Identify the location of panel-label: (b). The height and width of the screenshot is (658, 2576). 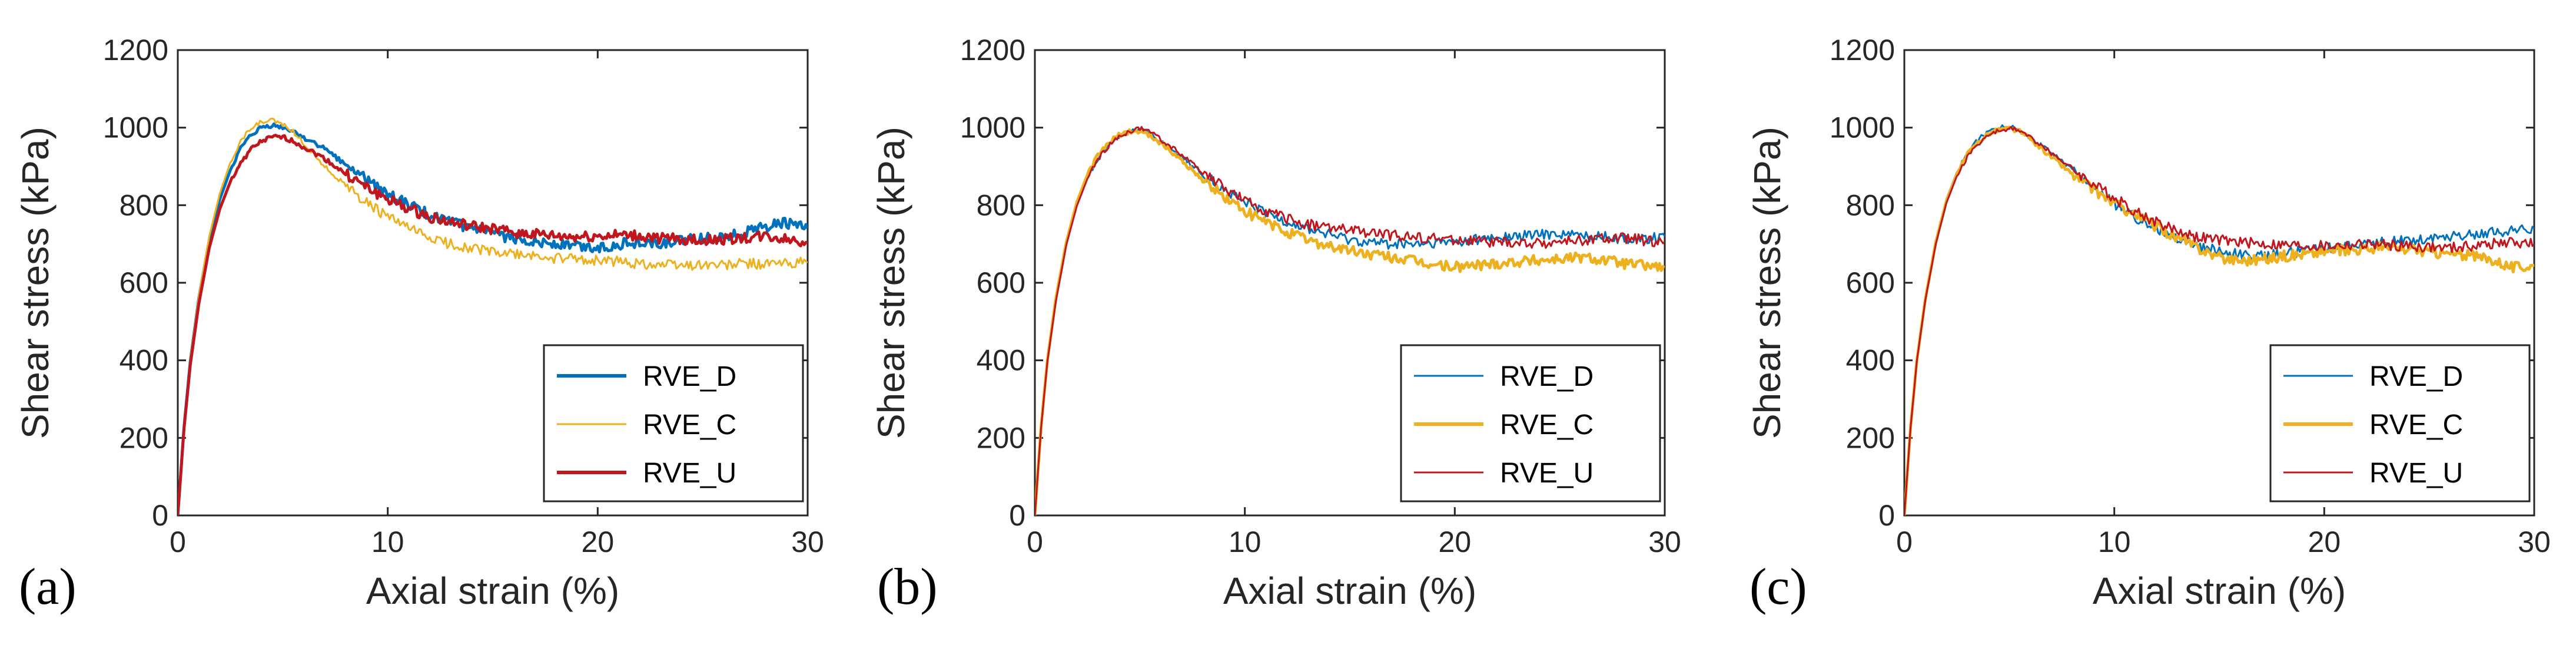
(908, 587).